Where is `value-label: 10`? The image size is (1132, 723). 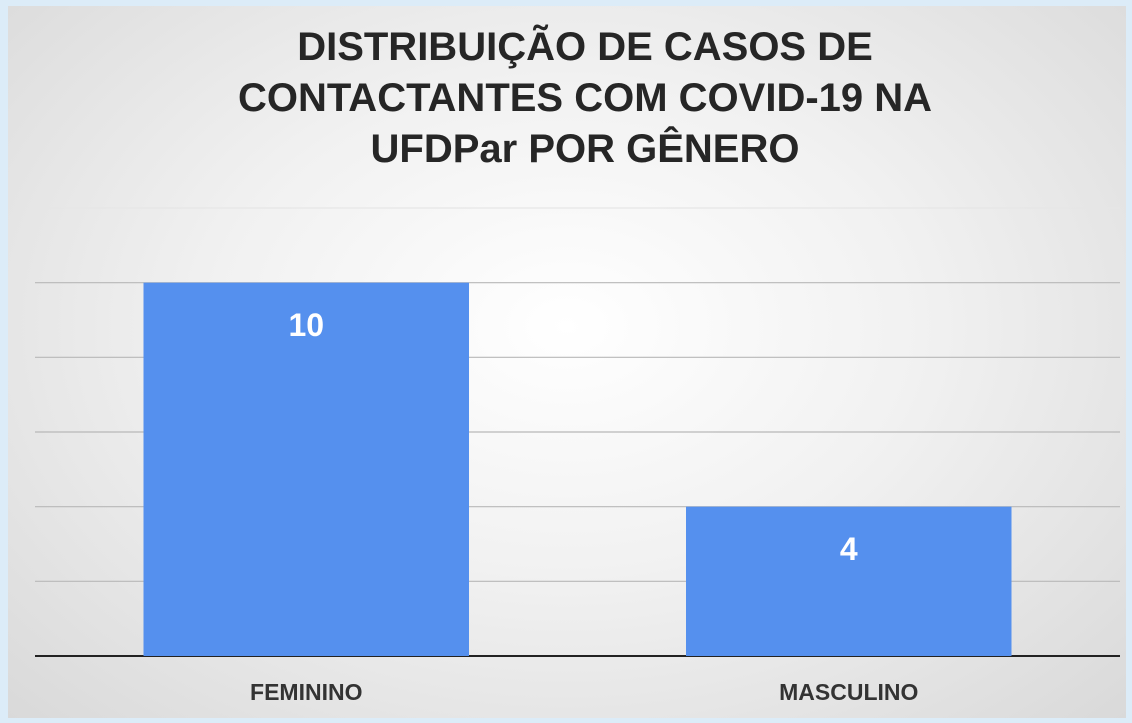
value-label: 10 is located at coordinates (306, 325).